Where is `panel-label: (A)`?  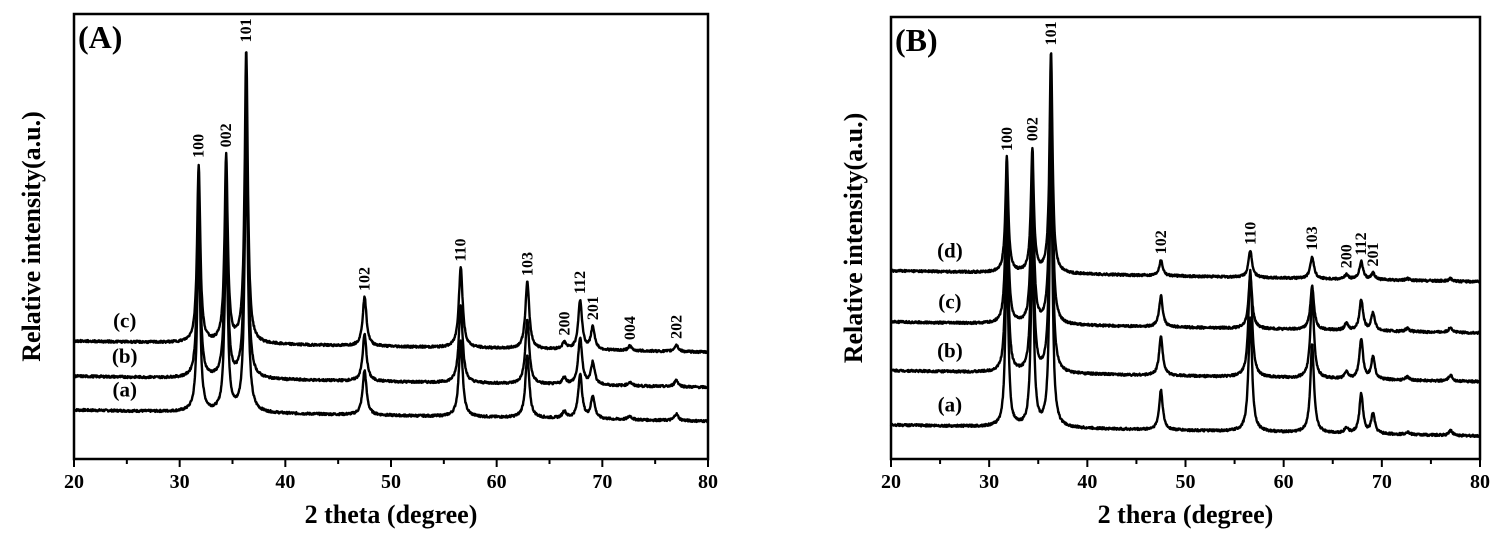
panel-label: (A) is located at coordinates (100, 37).